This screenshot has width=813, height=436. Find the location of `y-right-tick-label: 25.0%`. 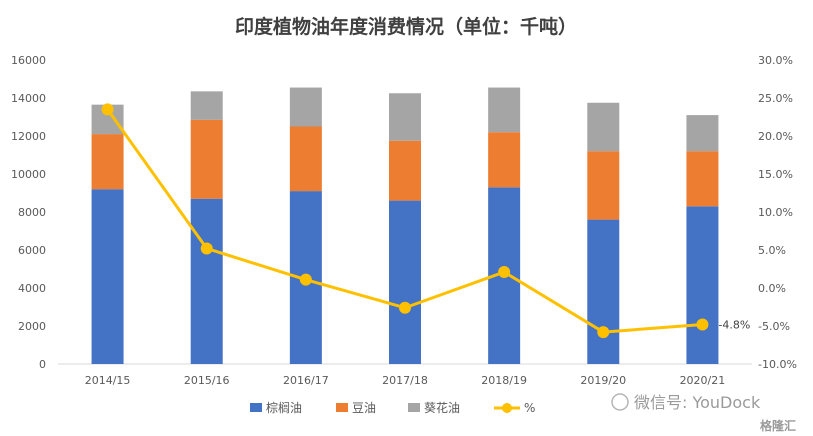

y-right-tick-label: 25.0% is located at coordinates (775, 98).